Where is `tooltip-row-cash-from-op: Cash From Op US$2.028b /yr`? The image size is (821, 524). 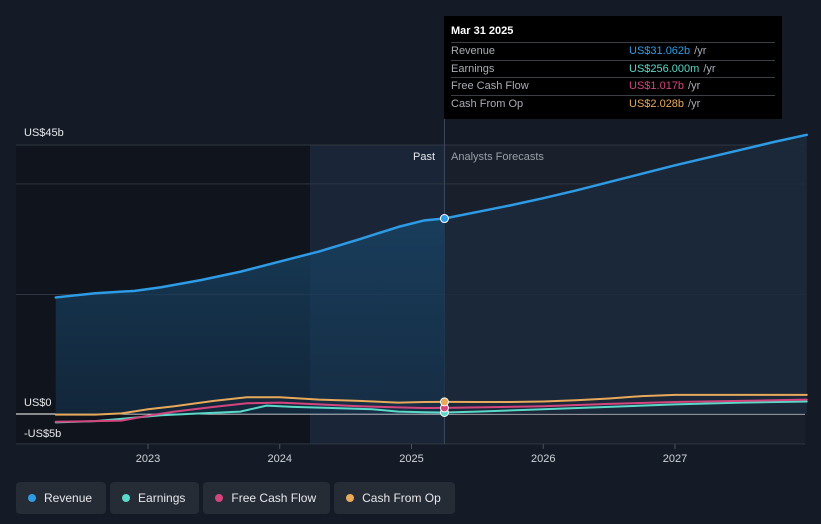
tooltip-row-cash-from-op: Cash From Op US$2.028b /yr is located at coordinates (613, 103).